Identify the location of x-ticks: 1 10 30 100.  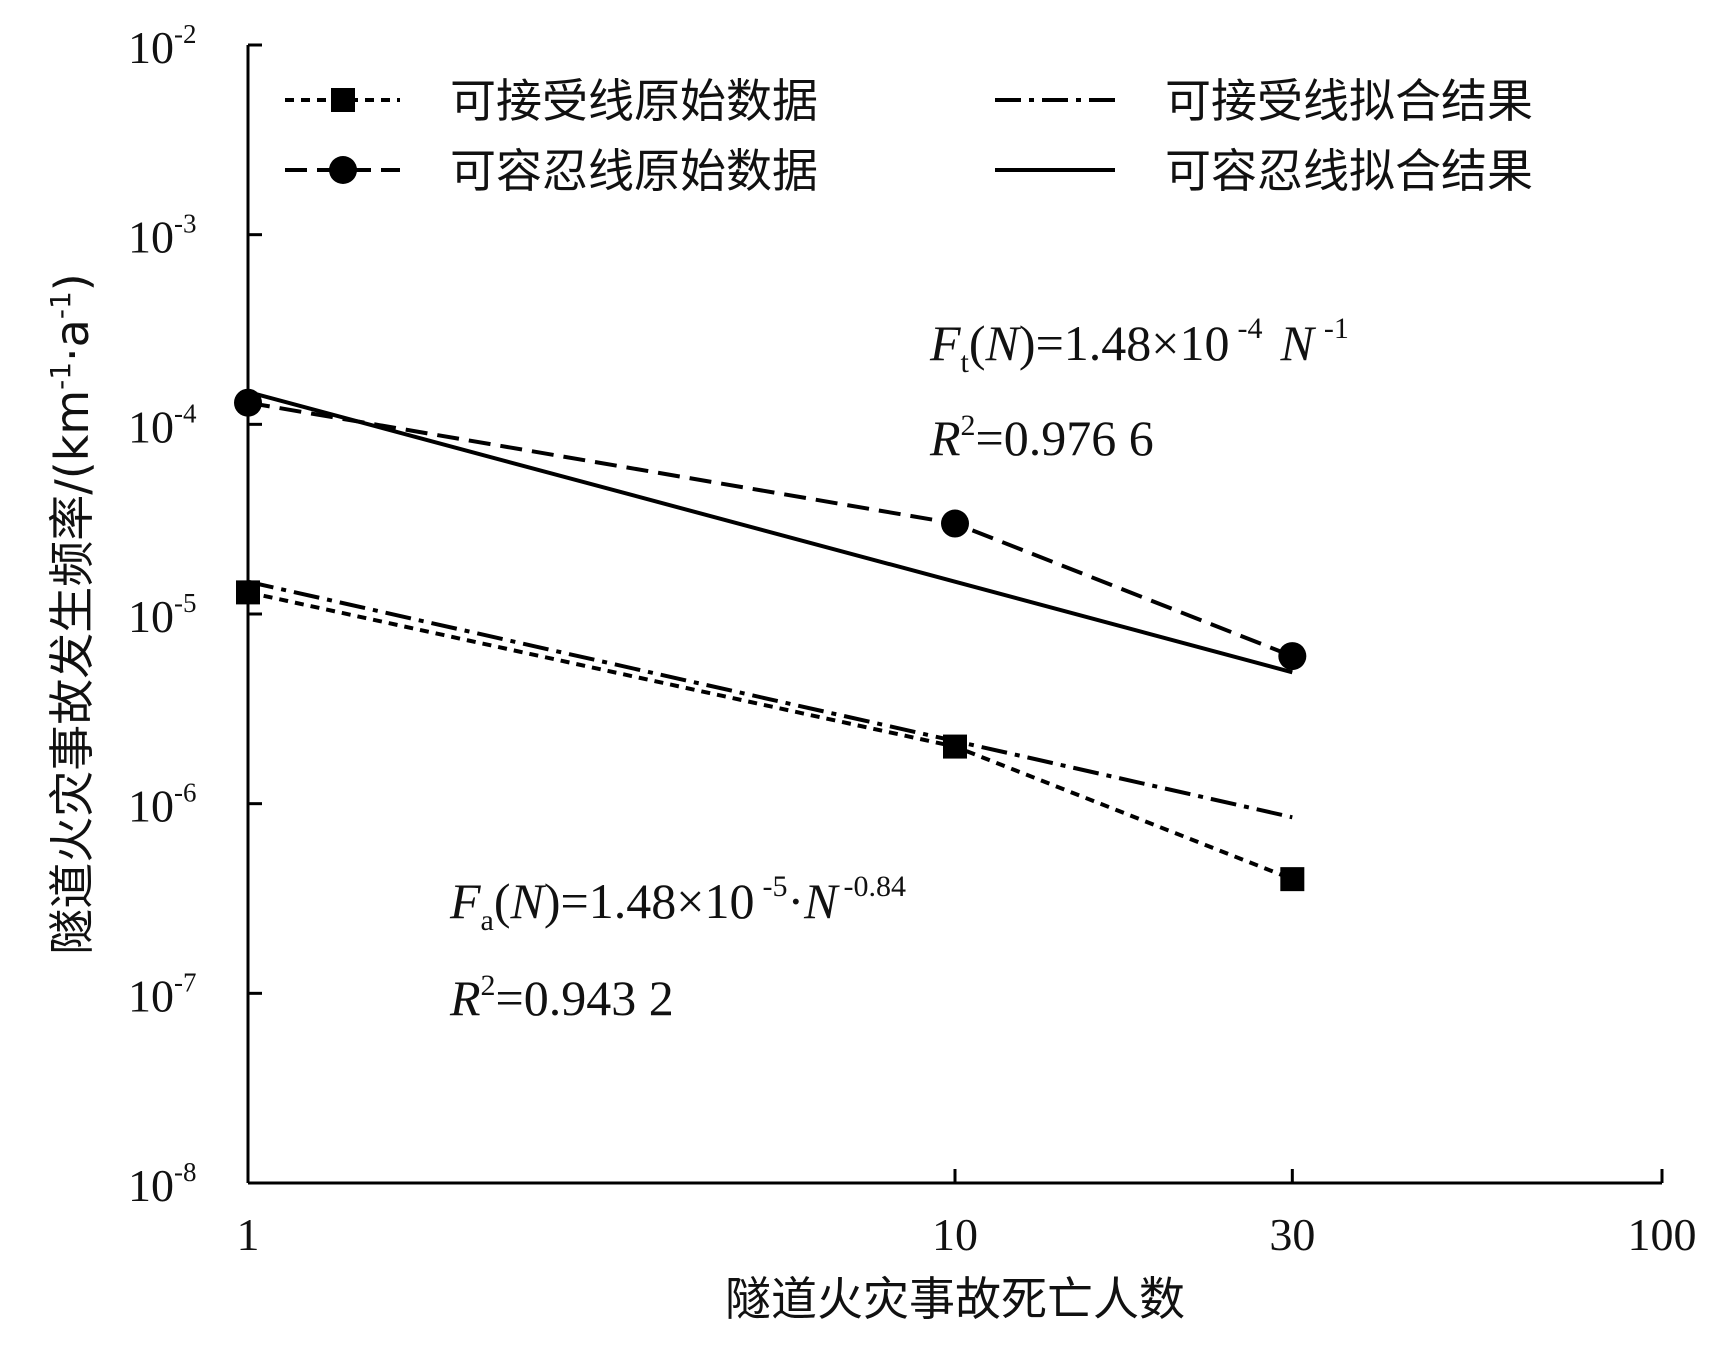
(967, 1214).